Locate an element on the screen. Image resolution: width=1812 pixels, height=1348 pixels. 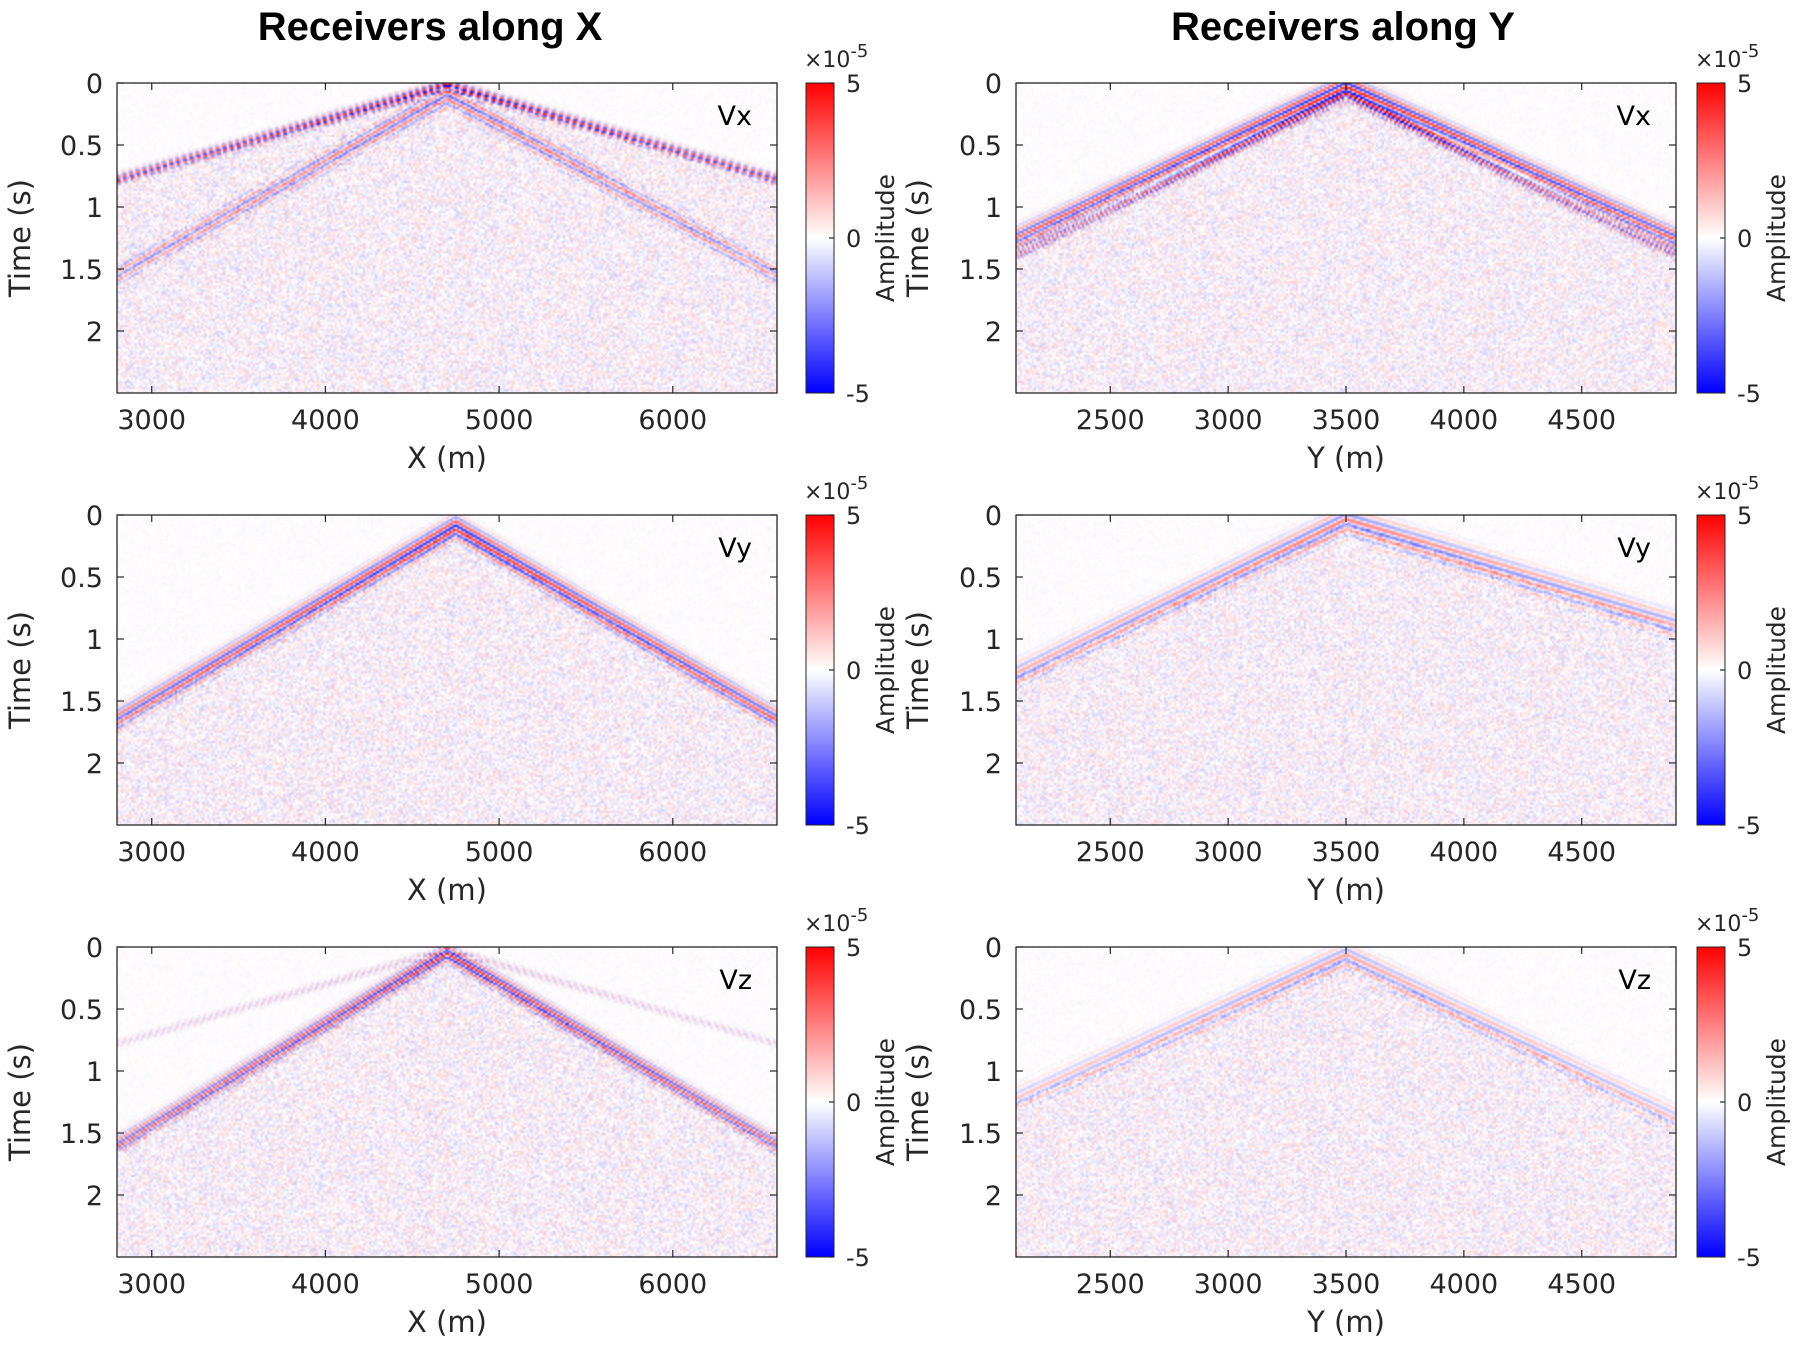
column-title-y: Receivers along Y is located at coordinates (1343, 27).